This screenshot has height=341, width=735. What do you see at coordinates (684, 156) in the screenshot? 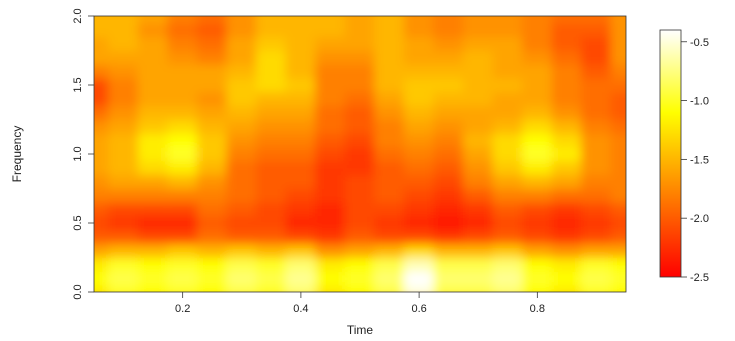
I see `colorbar: -0.5 -1.0 -1.5 -2.0 -2.5` at bounding box center [684, 156].